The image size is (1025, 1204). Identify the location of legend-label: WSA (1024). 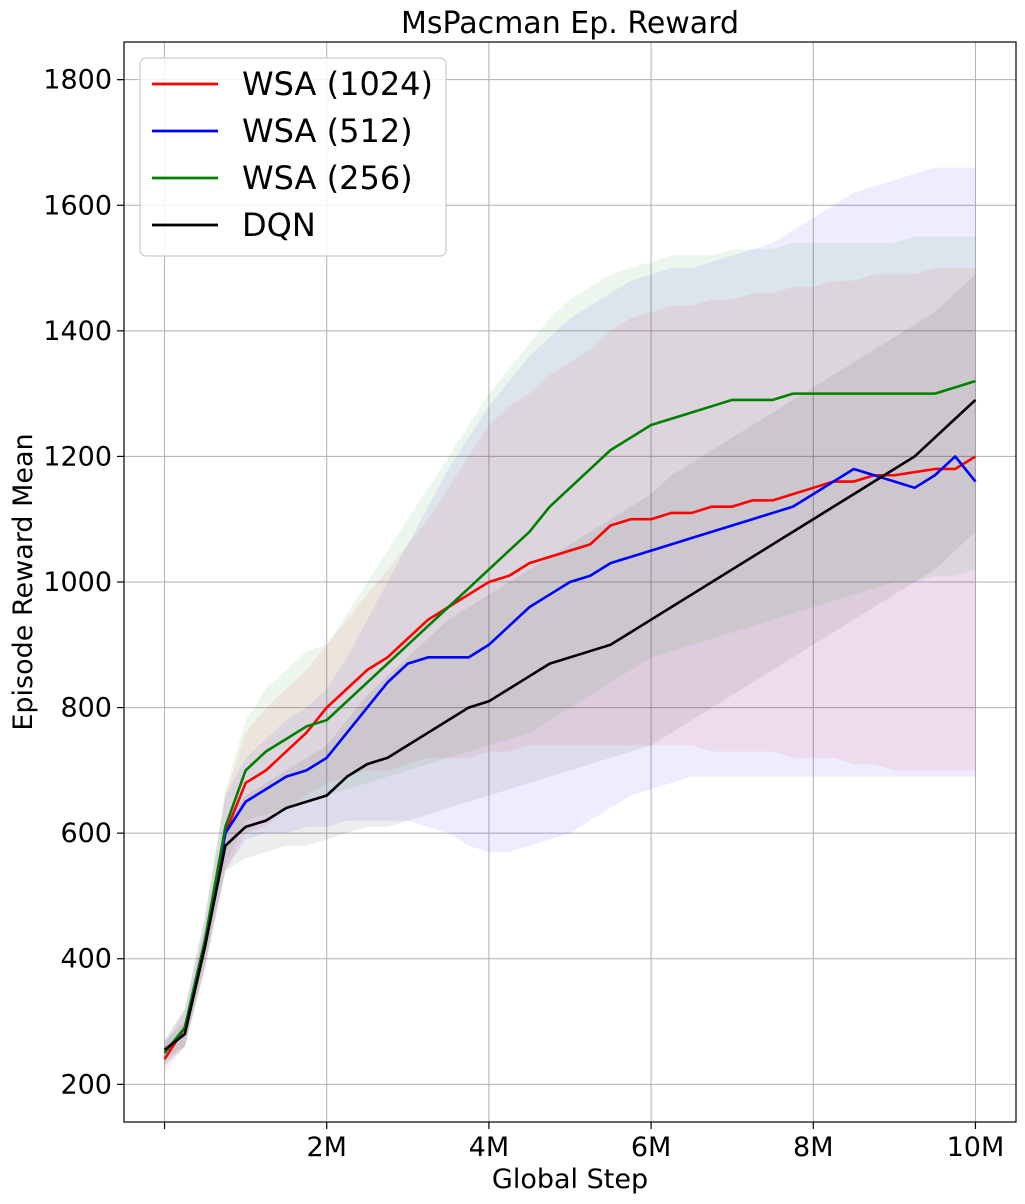
(337, 84).